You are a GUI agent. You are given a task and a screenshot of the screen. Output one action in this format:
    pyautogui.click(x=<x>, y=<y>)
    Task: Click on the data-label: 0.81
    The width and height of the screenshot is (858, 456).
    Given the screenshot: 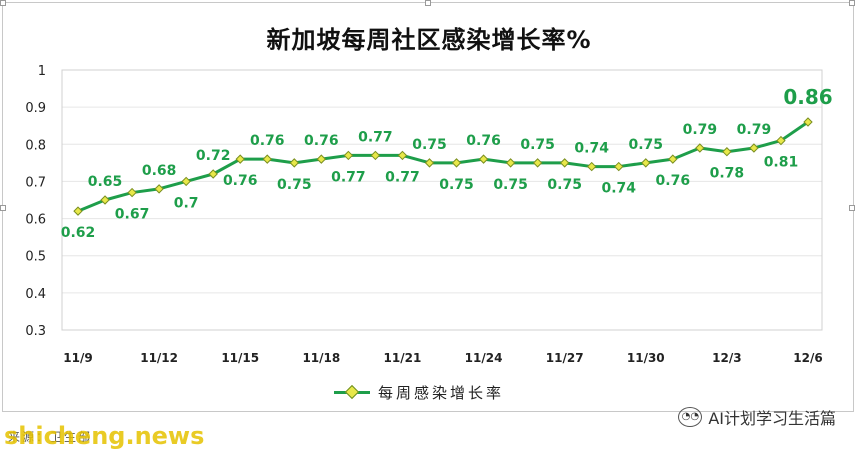 What is the action you would take?
    pyautogui.click(x=781, y=163)
    